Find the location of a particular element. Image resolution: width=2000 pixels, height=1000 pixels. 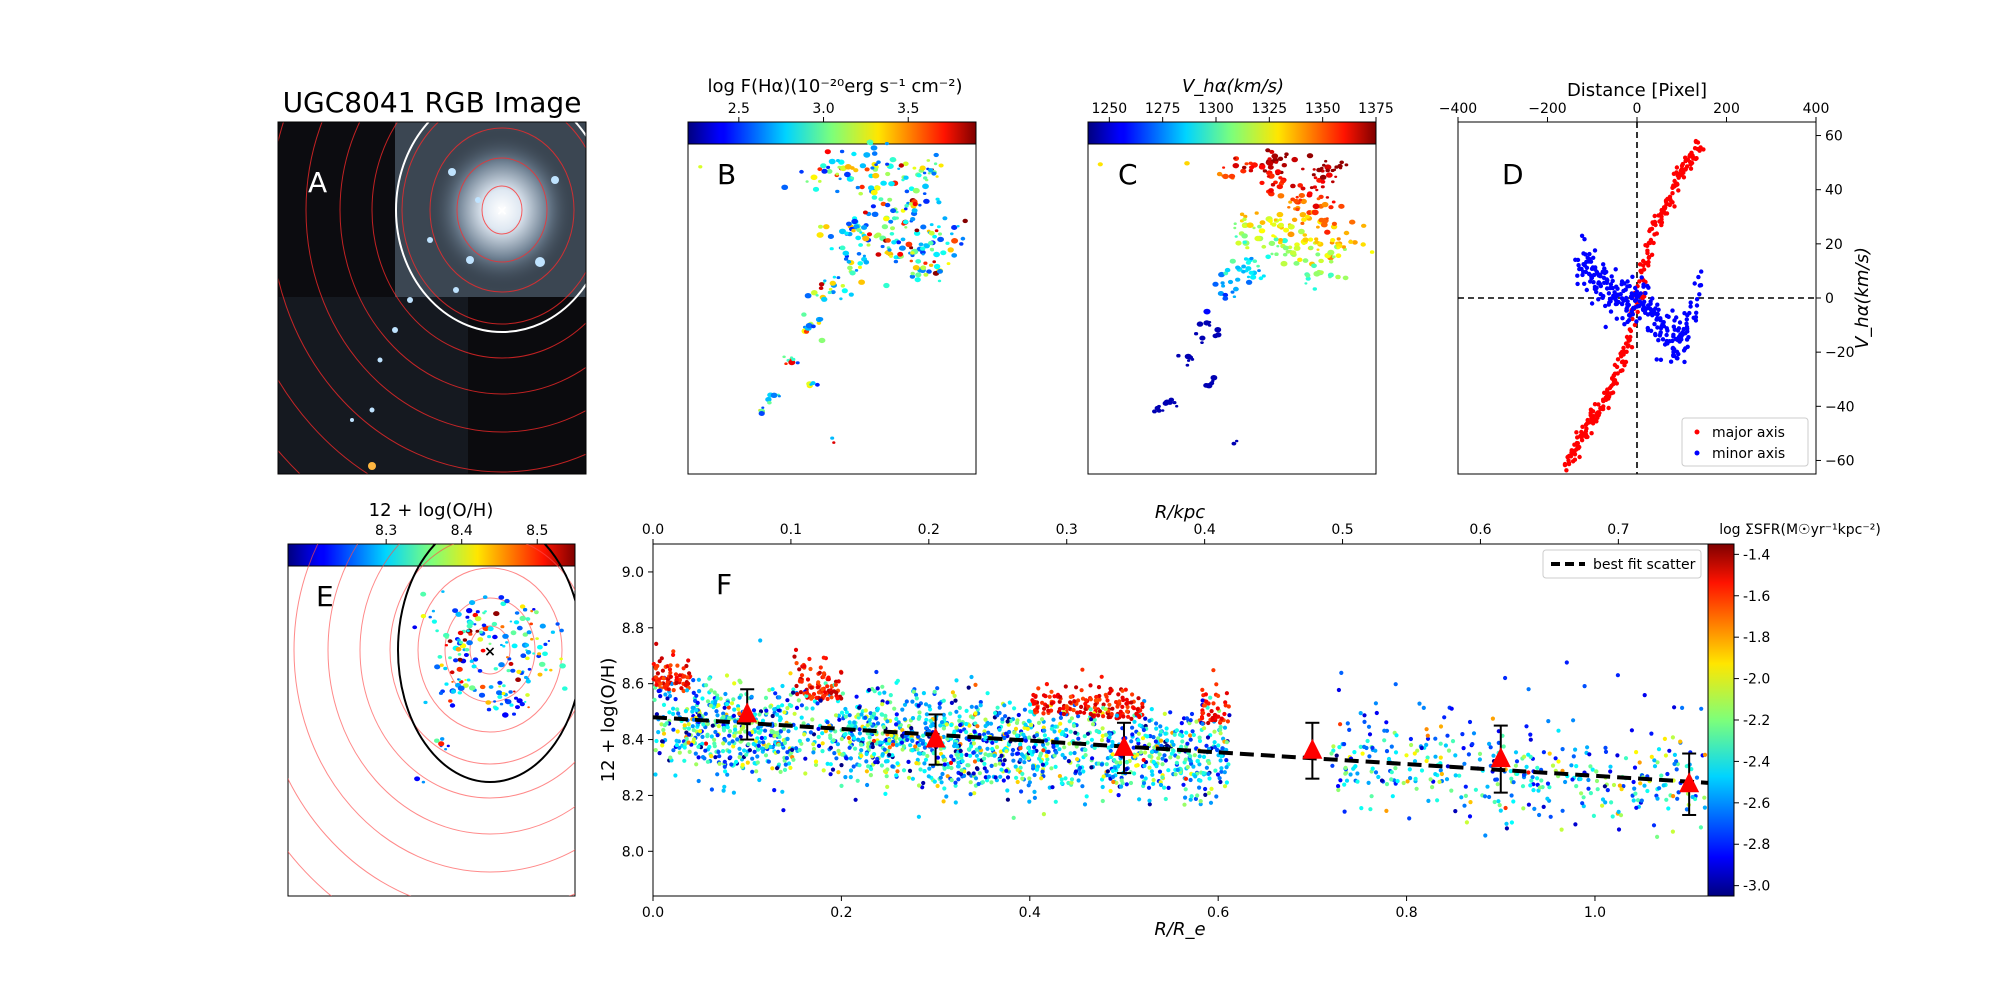

panel-d-ylabel: V_hα(km/s) is located at coordinates (1862, 298).